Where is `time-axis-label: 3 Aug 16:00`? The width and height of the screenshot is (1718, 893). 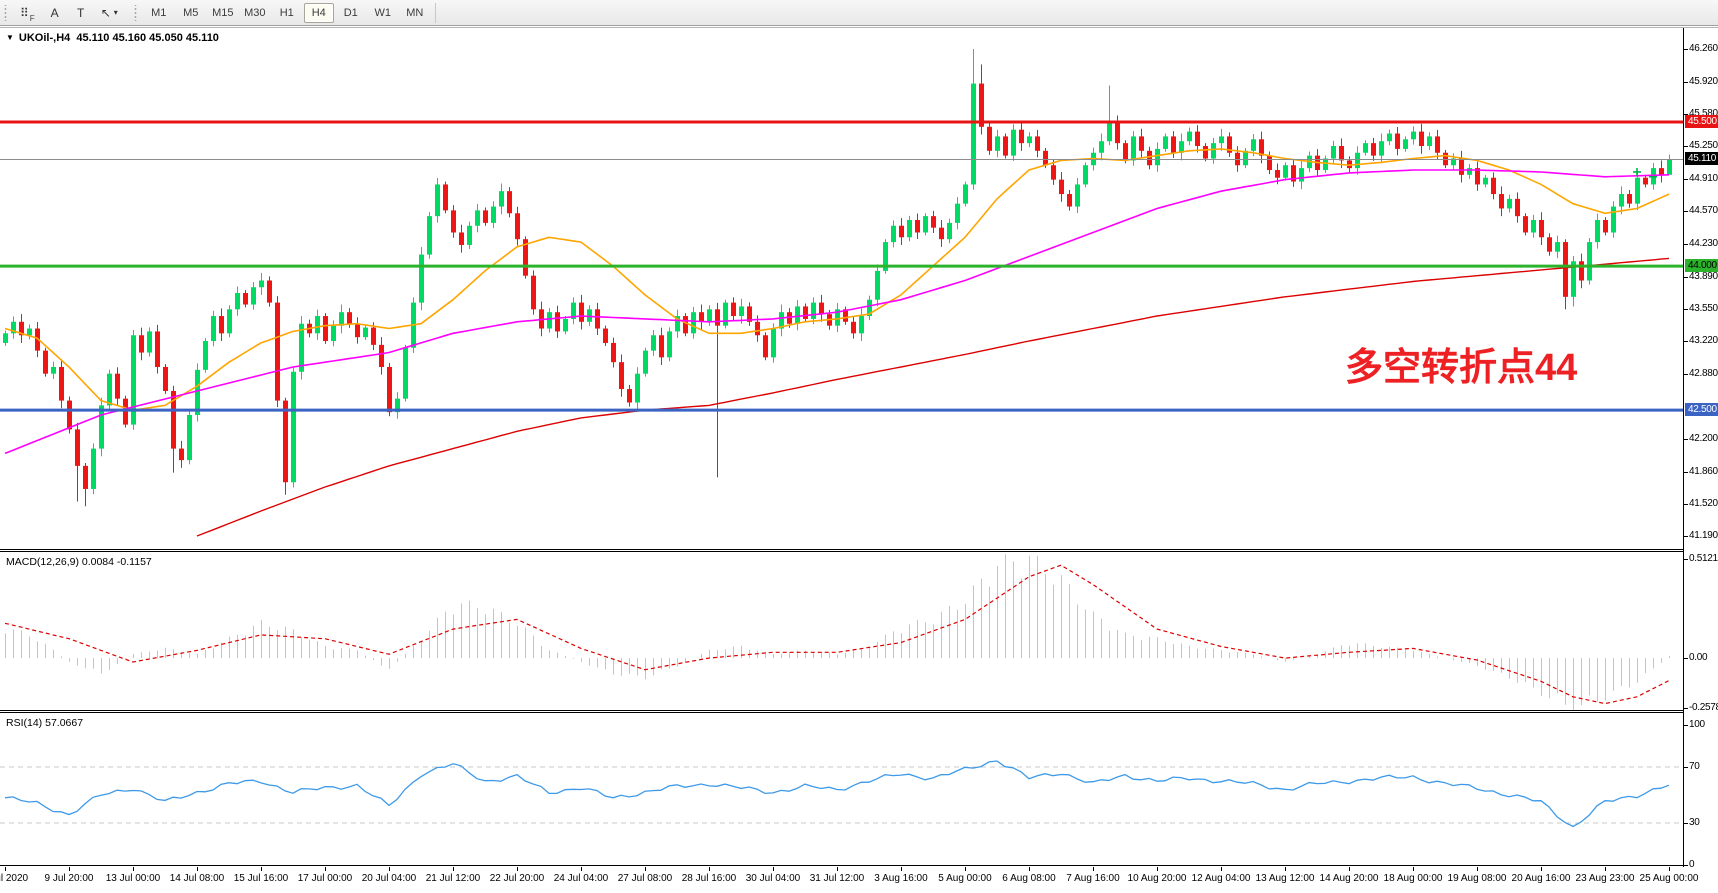
time-axis-label: 3 Aug 16:00 is located at coordinates (901, 878).